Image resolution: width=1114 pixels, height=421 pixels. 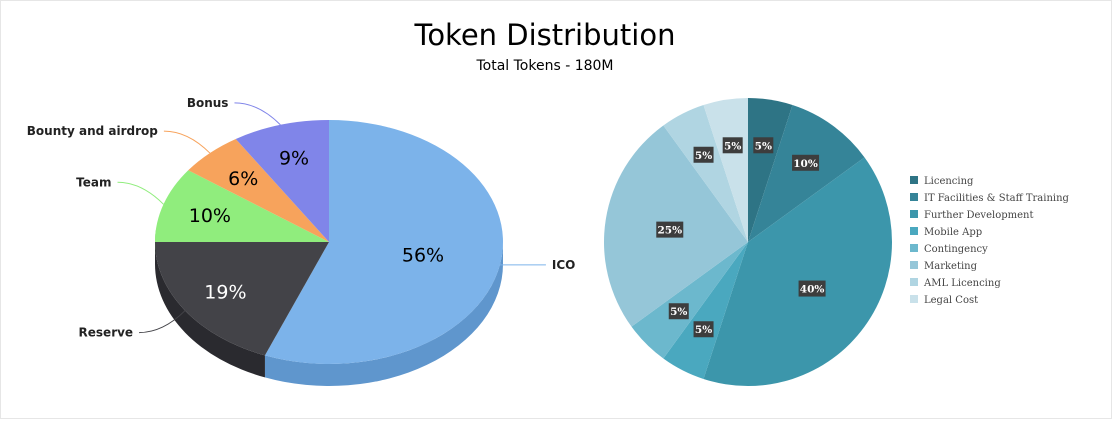 I want to click on pie-data-label-aml-licencing: 5%, so click(x=703, y=154).